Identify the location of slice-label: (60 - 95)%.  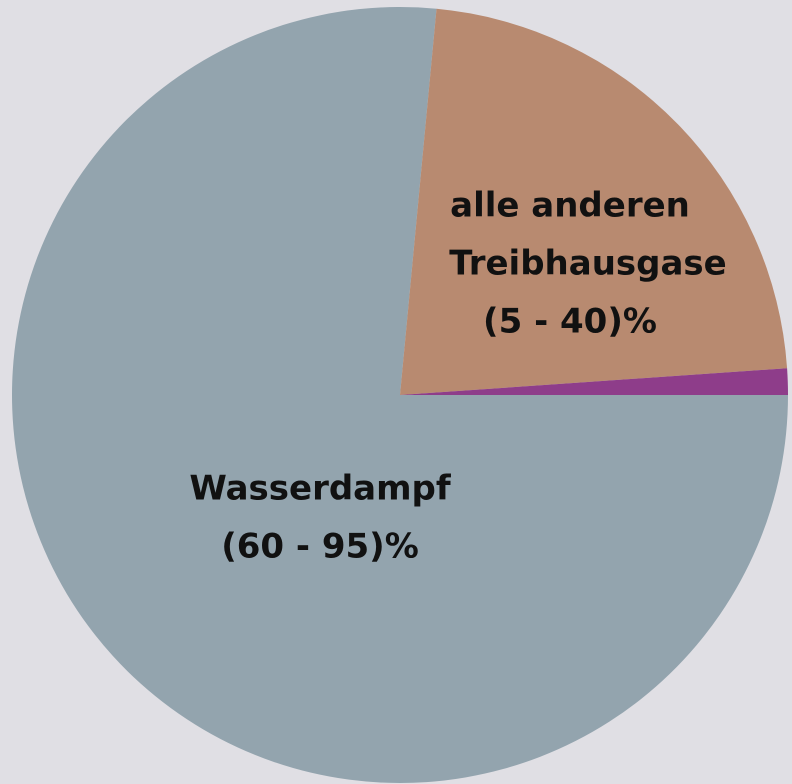
(320, 547).